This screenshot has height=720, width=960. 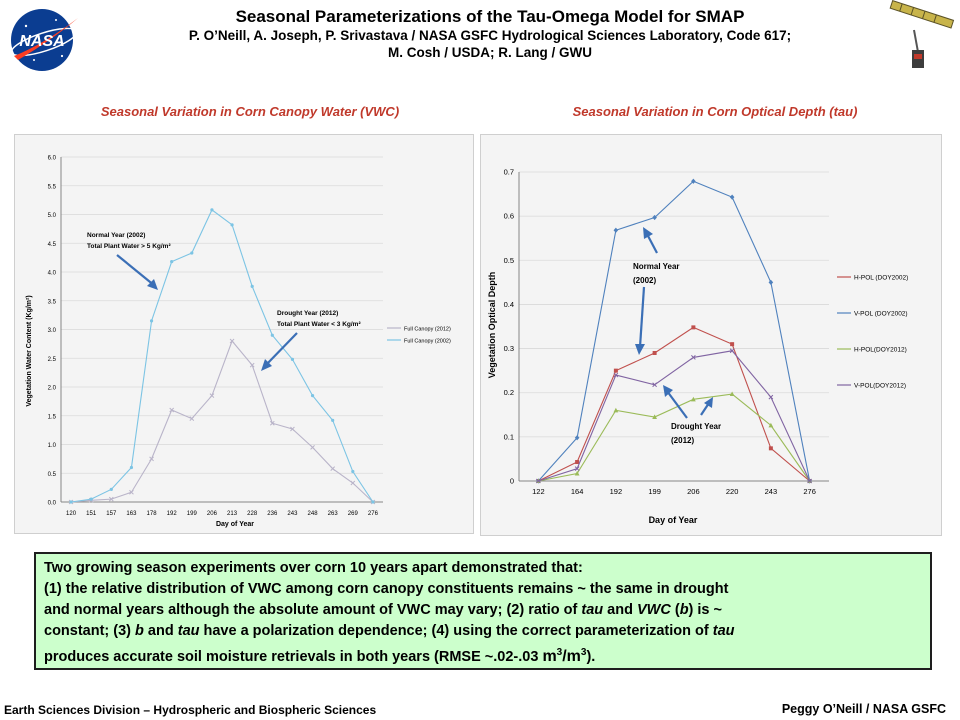 I want to click on tau-annotation-drought-line1: Drought Year, so click(x=696, y=426).